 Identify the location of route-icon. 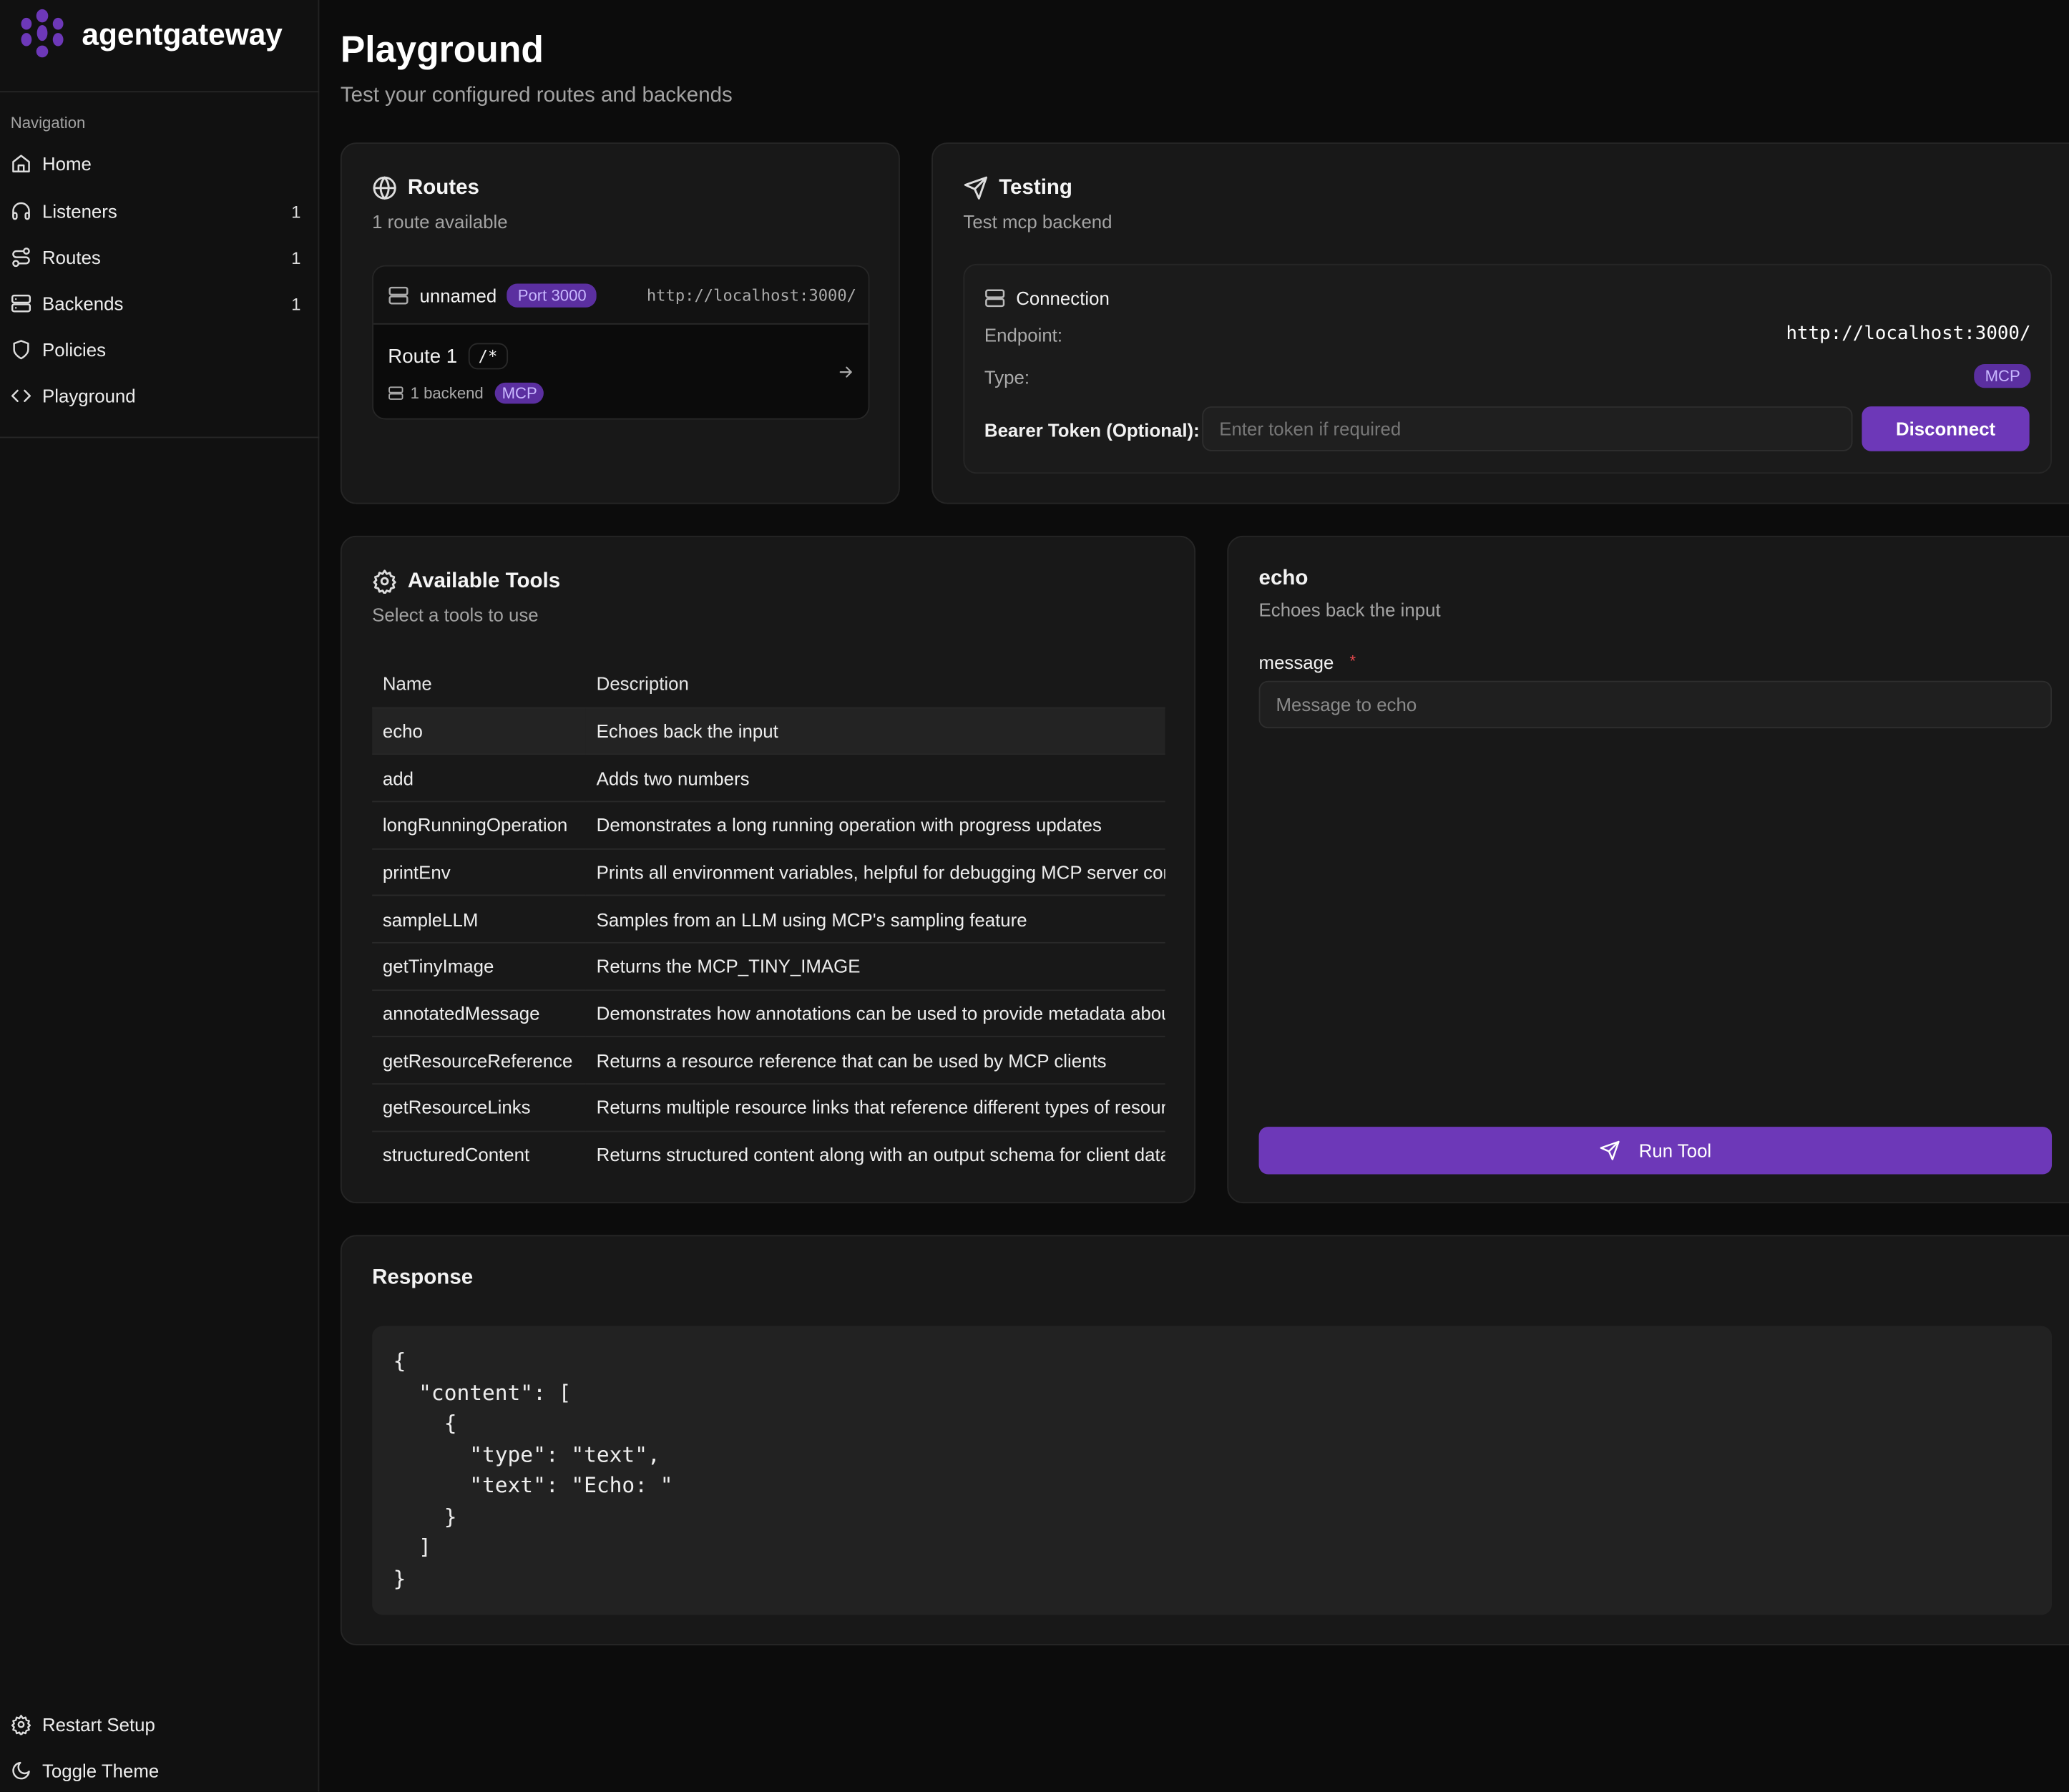
(21, 258).